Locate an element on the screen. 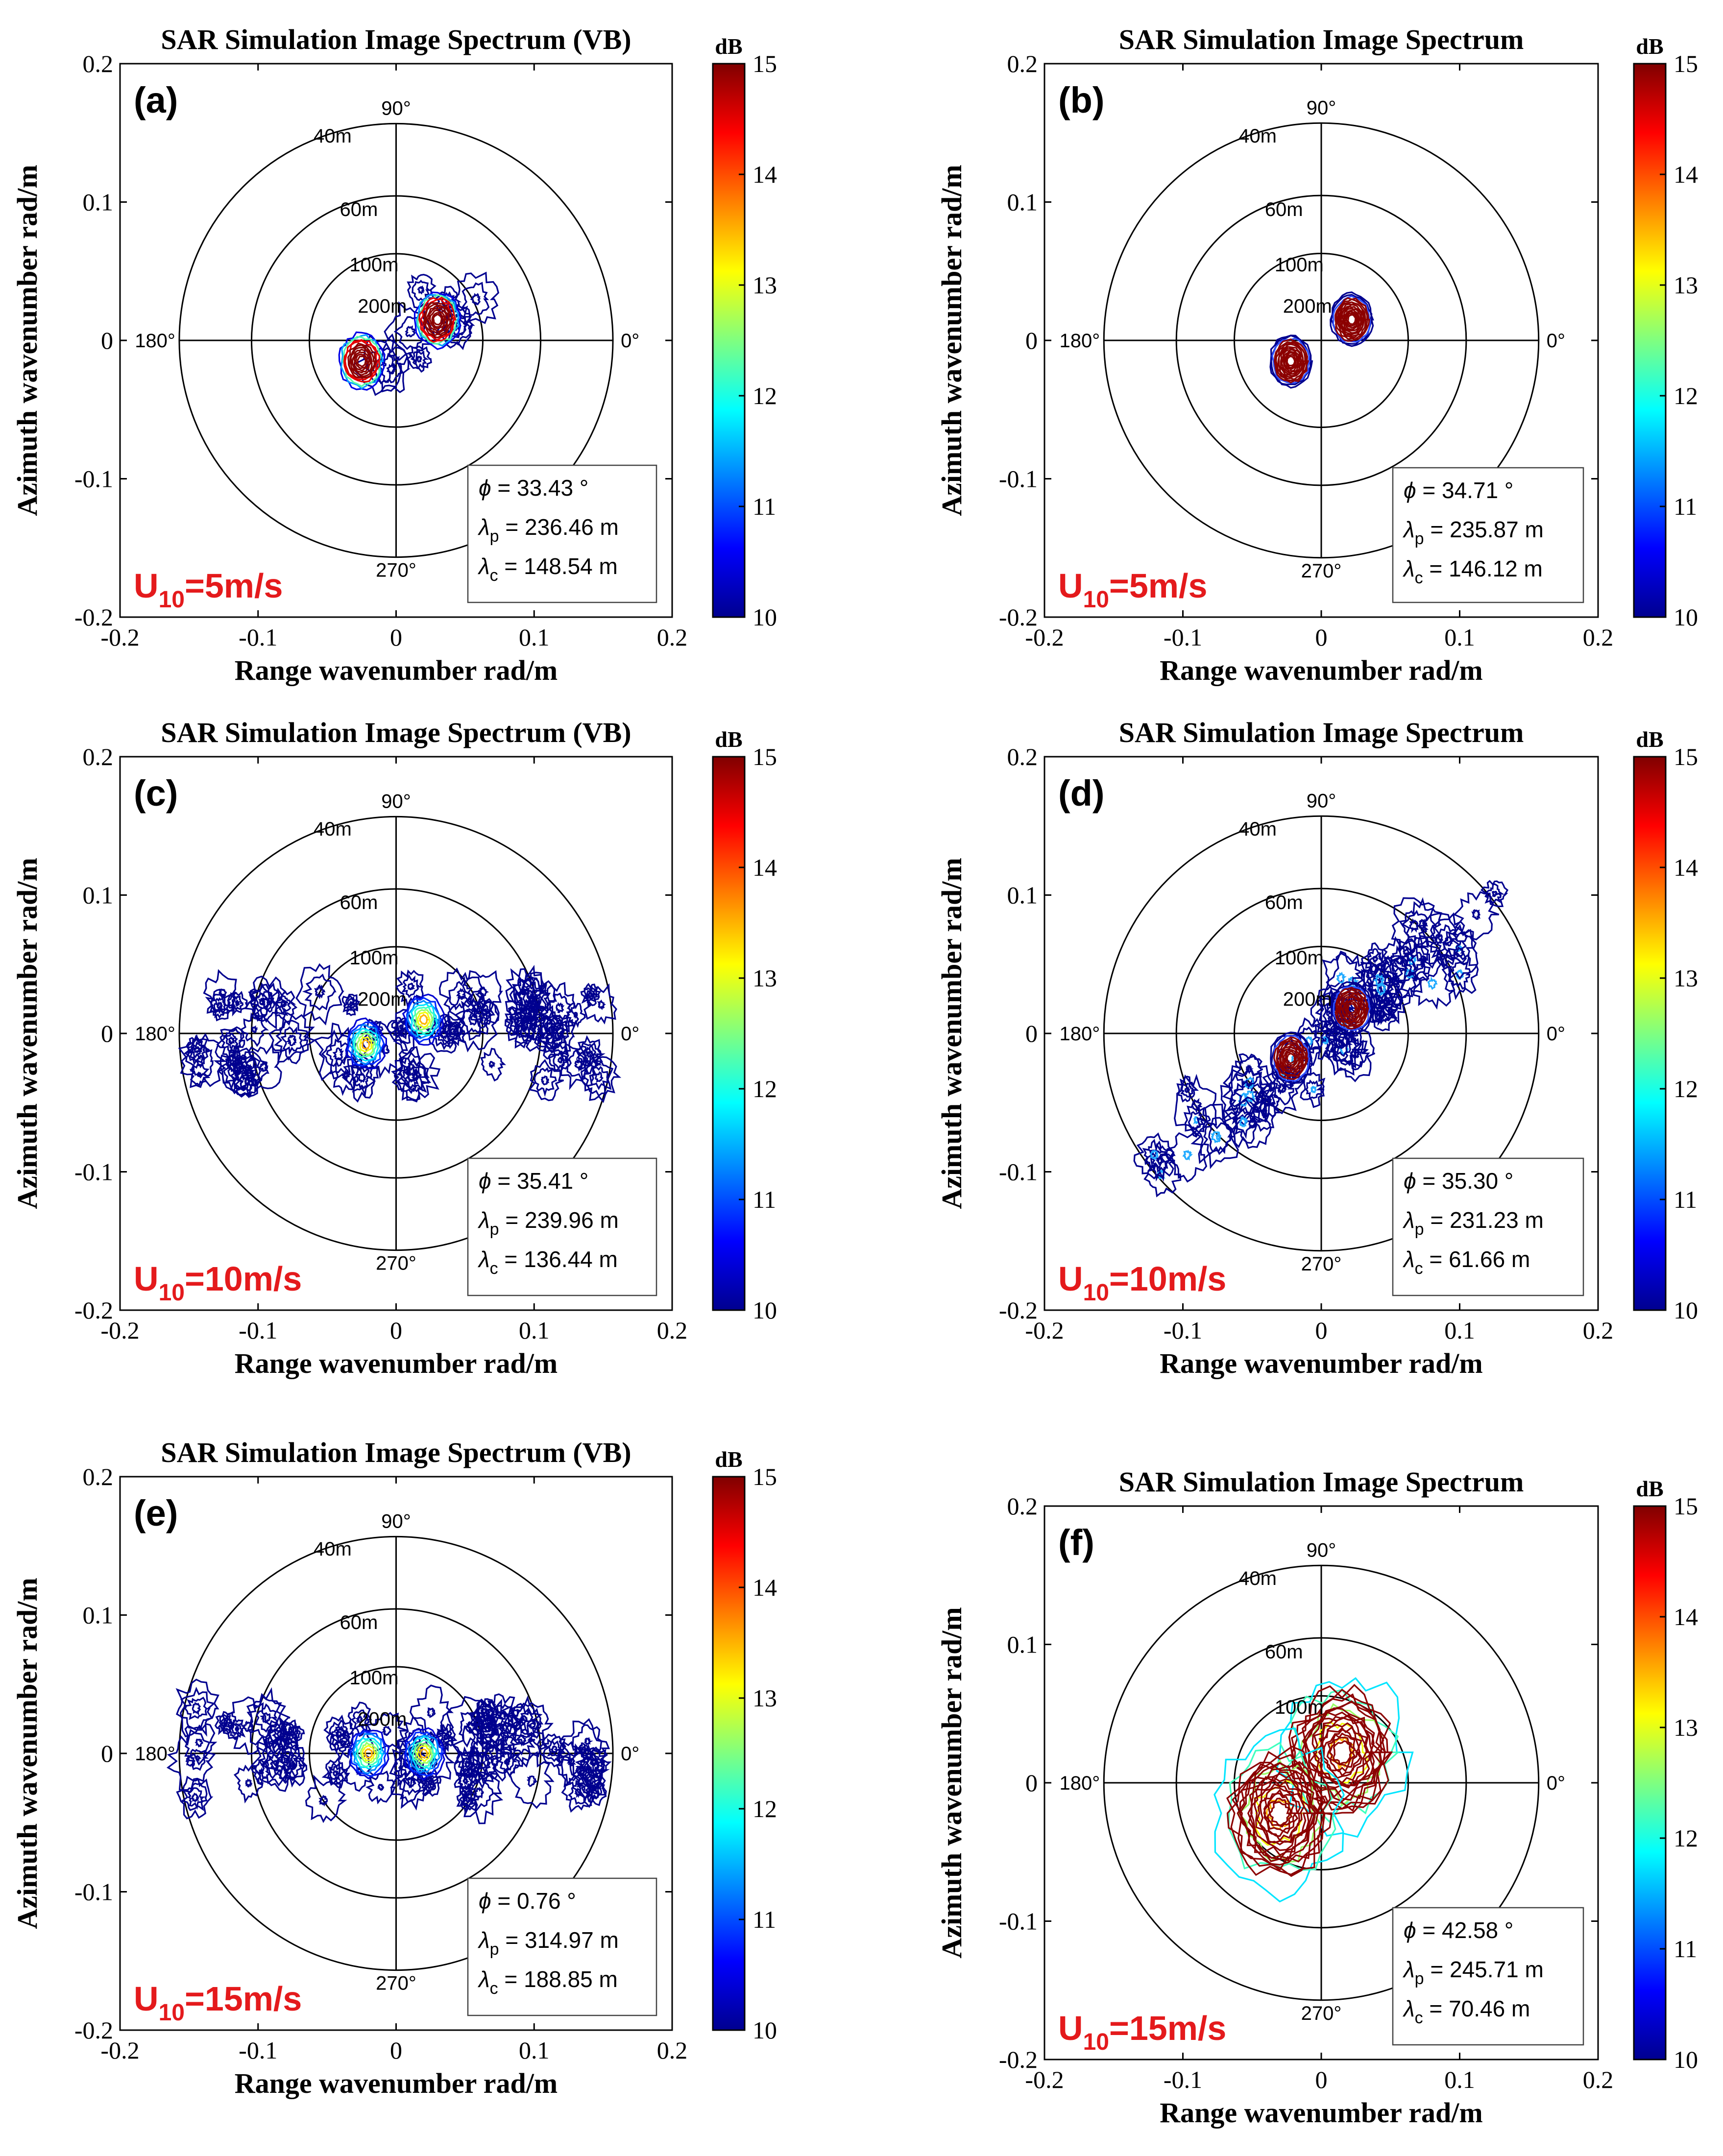 The height and width of the screenshot is (2156, 1723). colorbar-tick-label: 14 is located at coordinates (1686, 174).